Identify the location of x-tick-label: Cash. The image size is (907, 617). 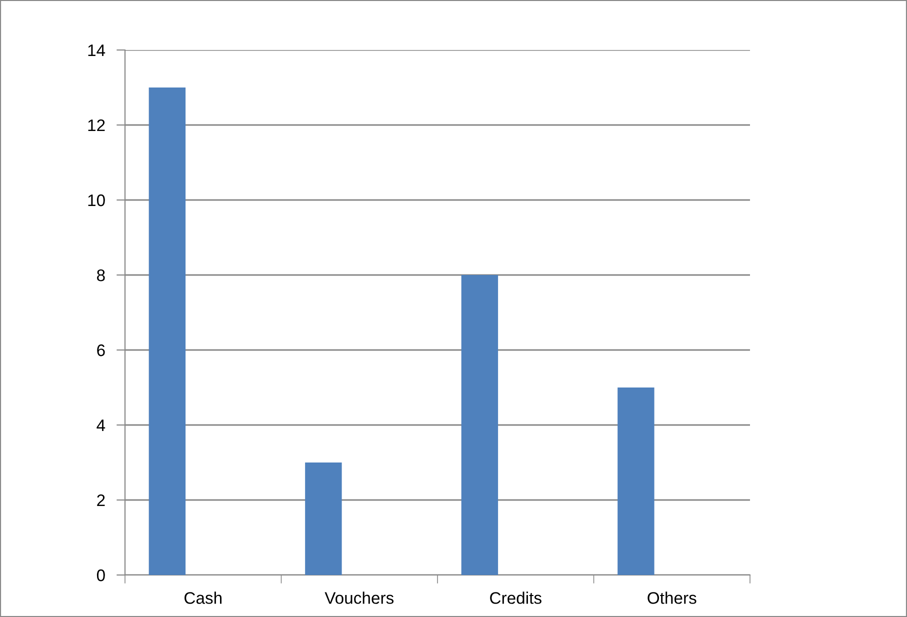
(203, 598).